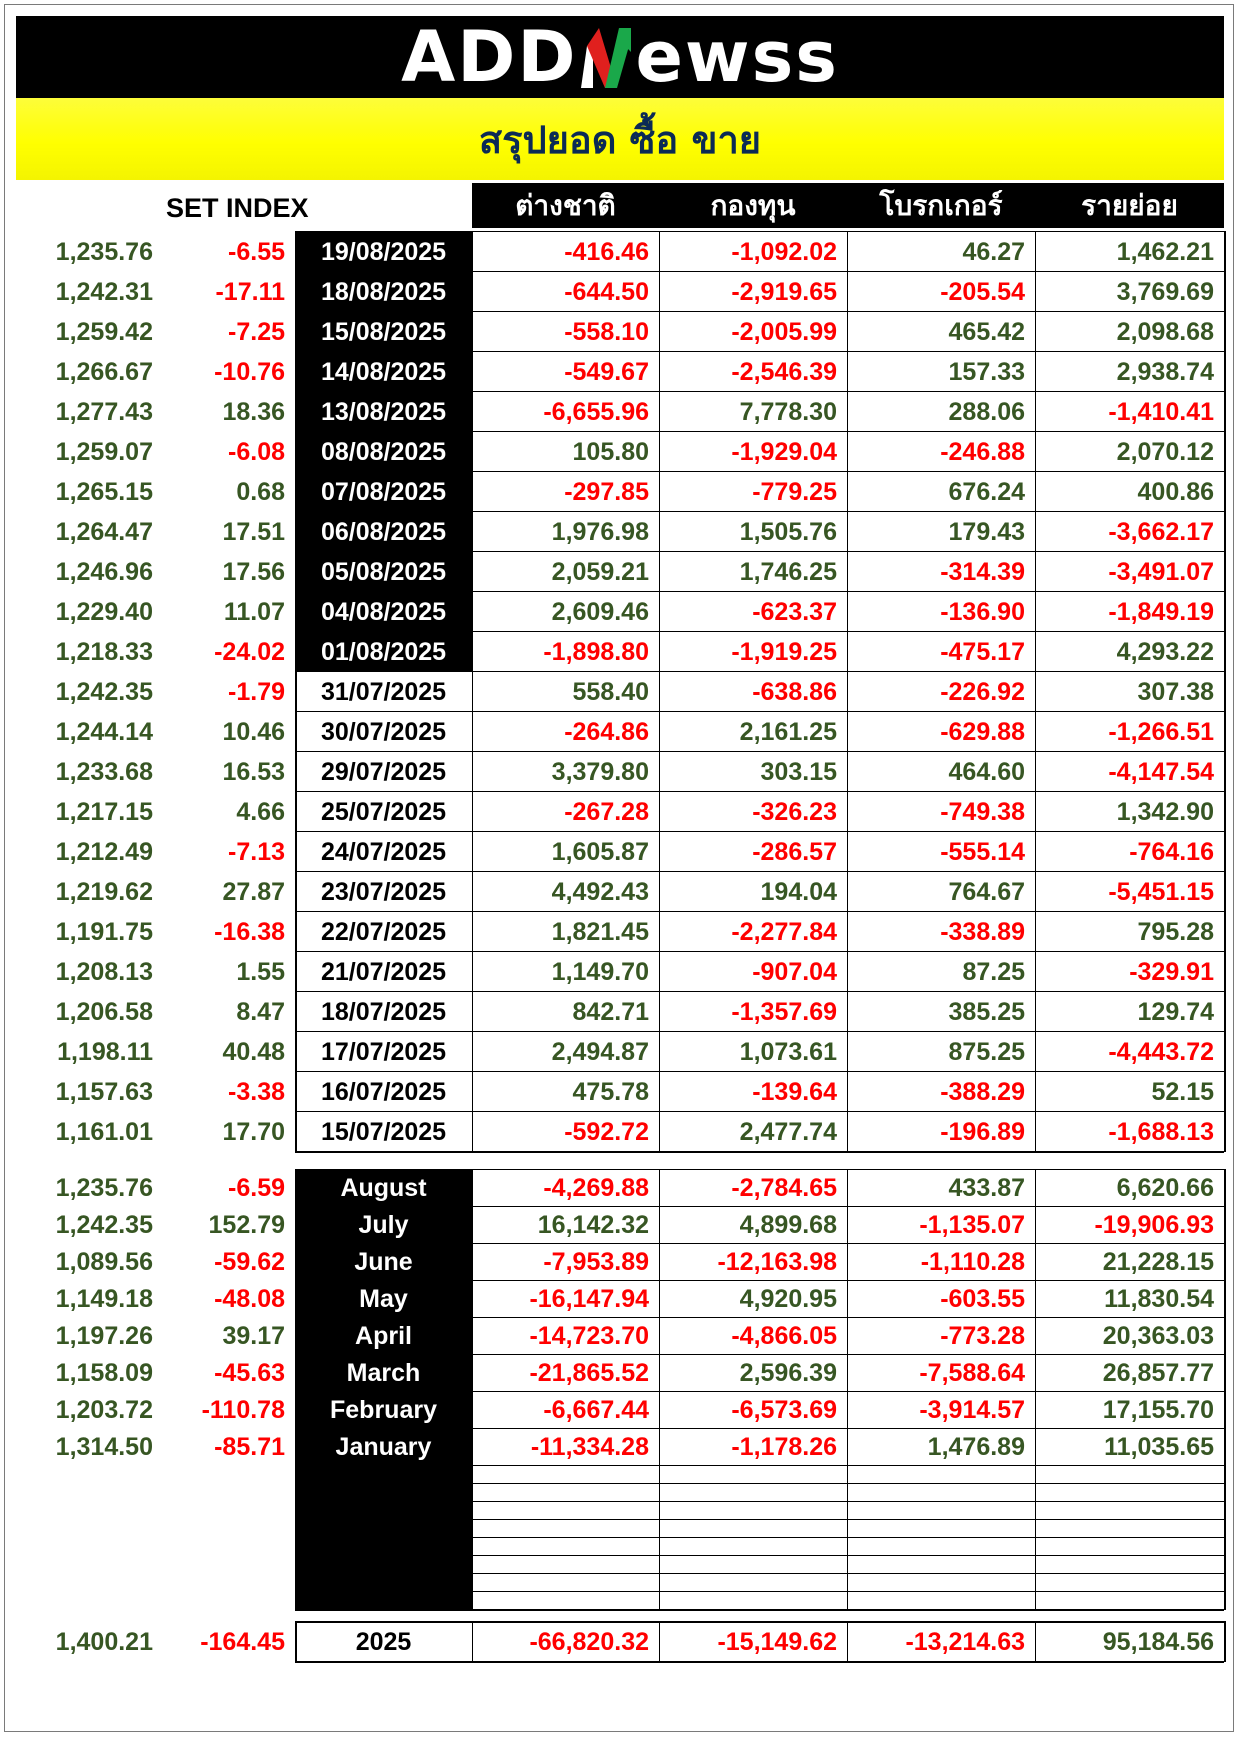 Image resolution: width=1241 pixels, height=1740 pixels. I want to click on monthly-fund-value: -1,178.26, so click(784, 1447).